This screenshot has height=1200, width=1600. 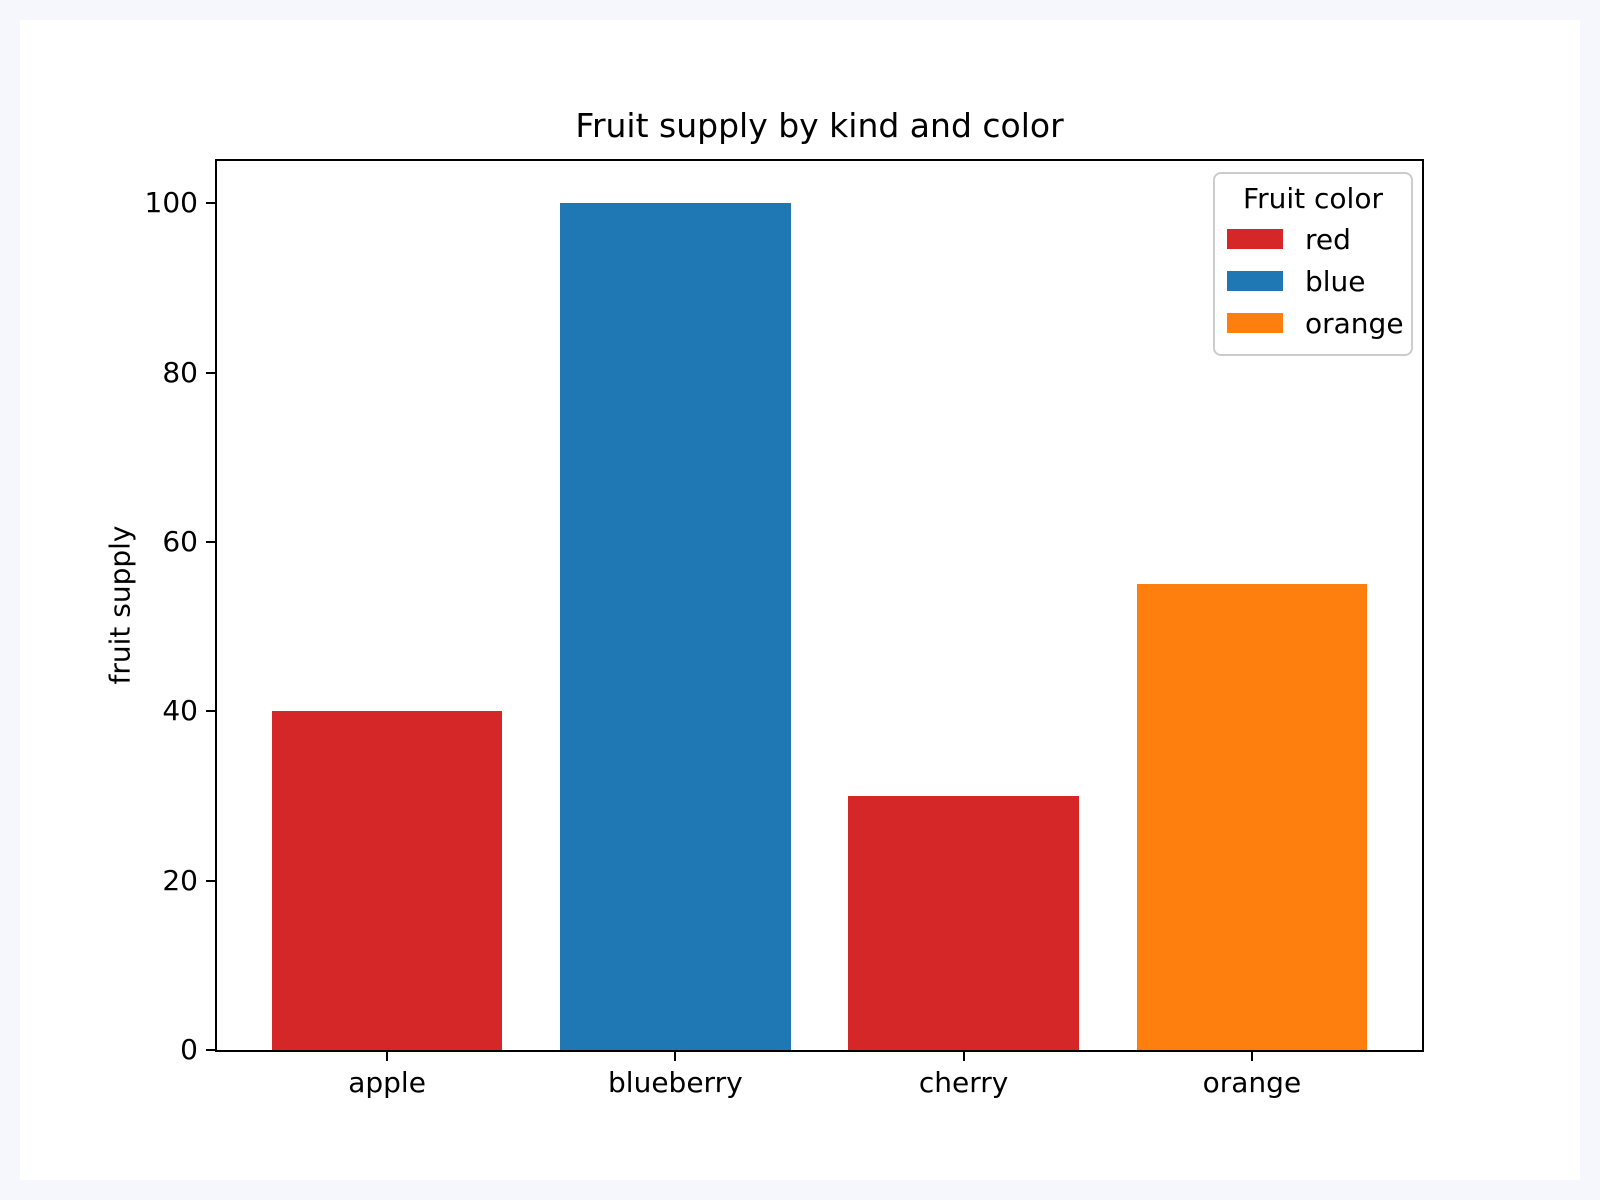 What do you see at coordinates (675, 1082) in the screenshot?
I see `x-tick-label-blueberry: blueberry` at bounding box center [675, 1082].